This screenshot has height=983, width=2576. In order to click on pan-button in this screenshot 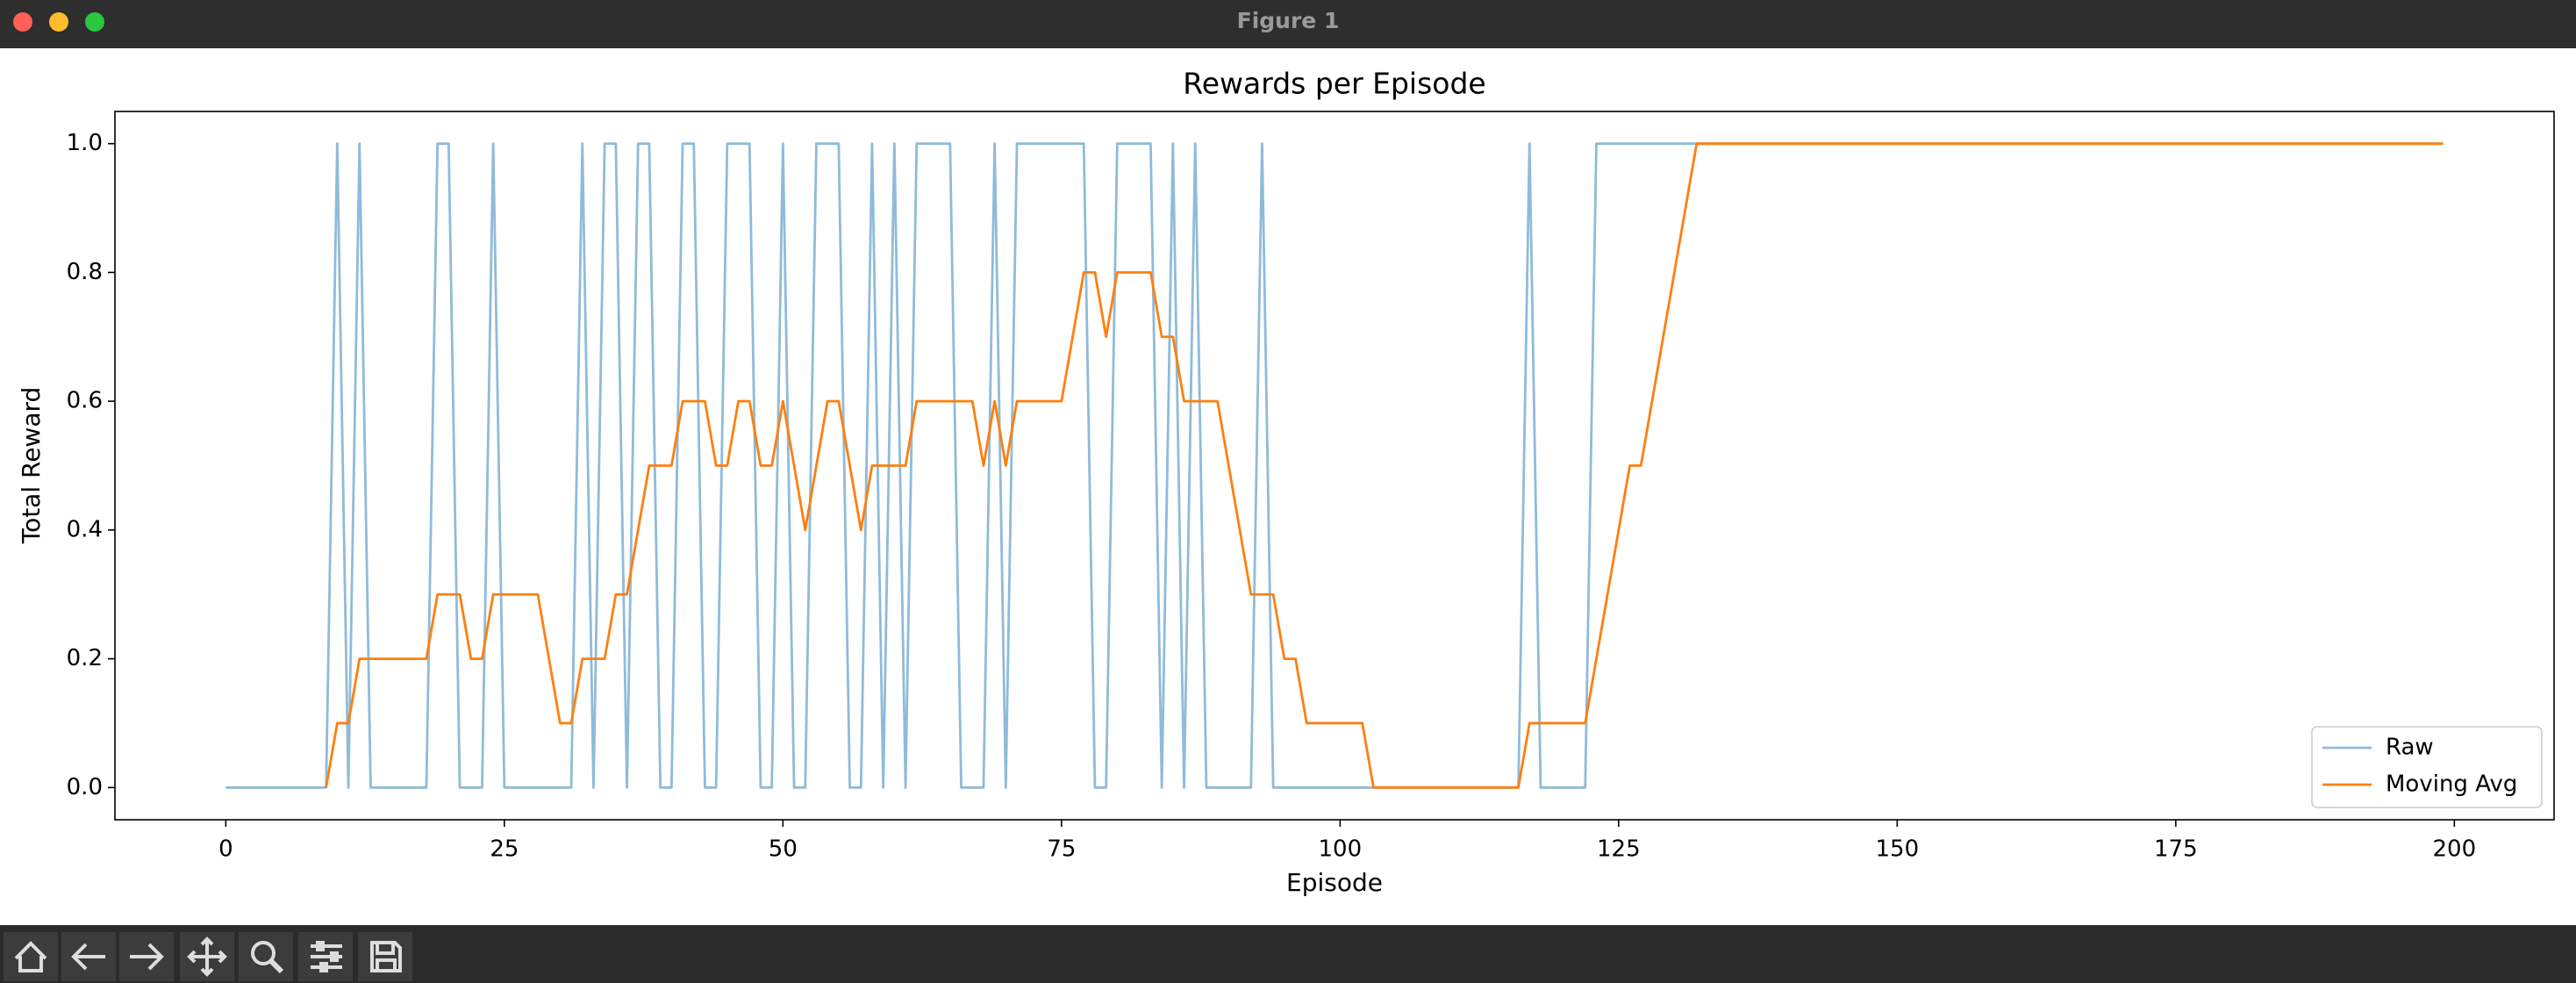, I will do `click(207, 956)`.